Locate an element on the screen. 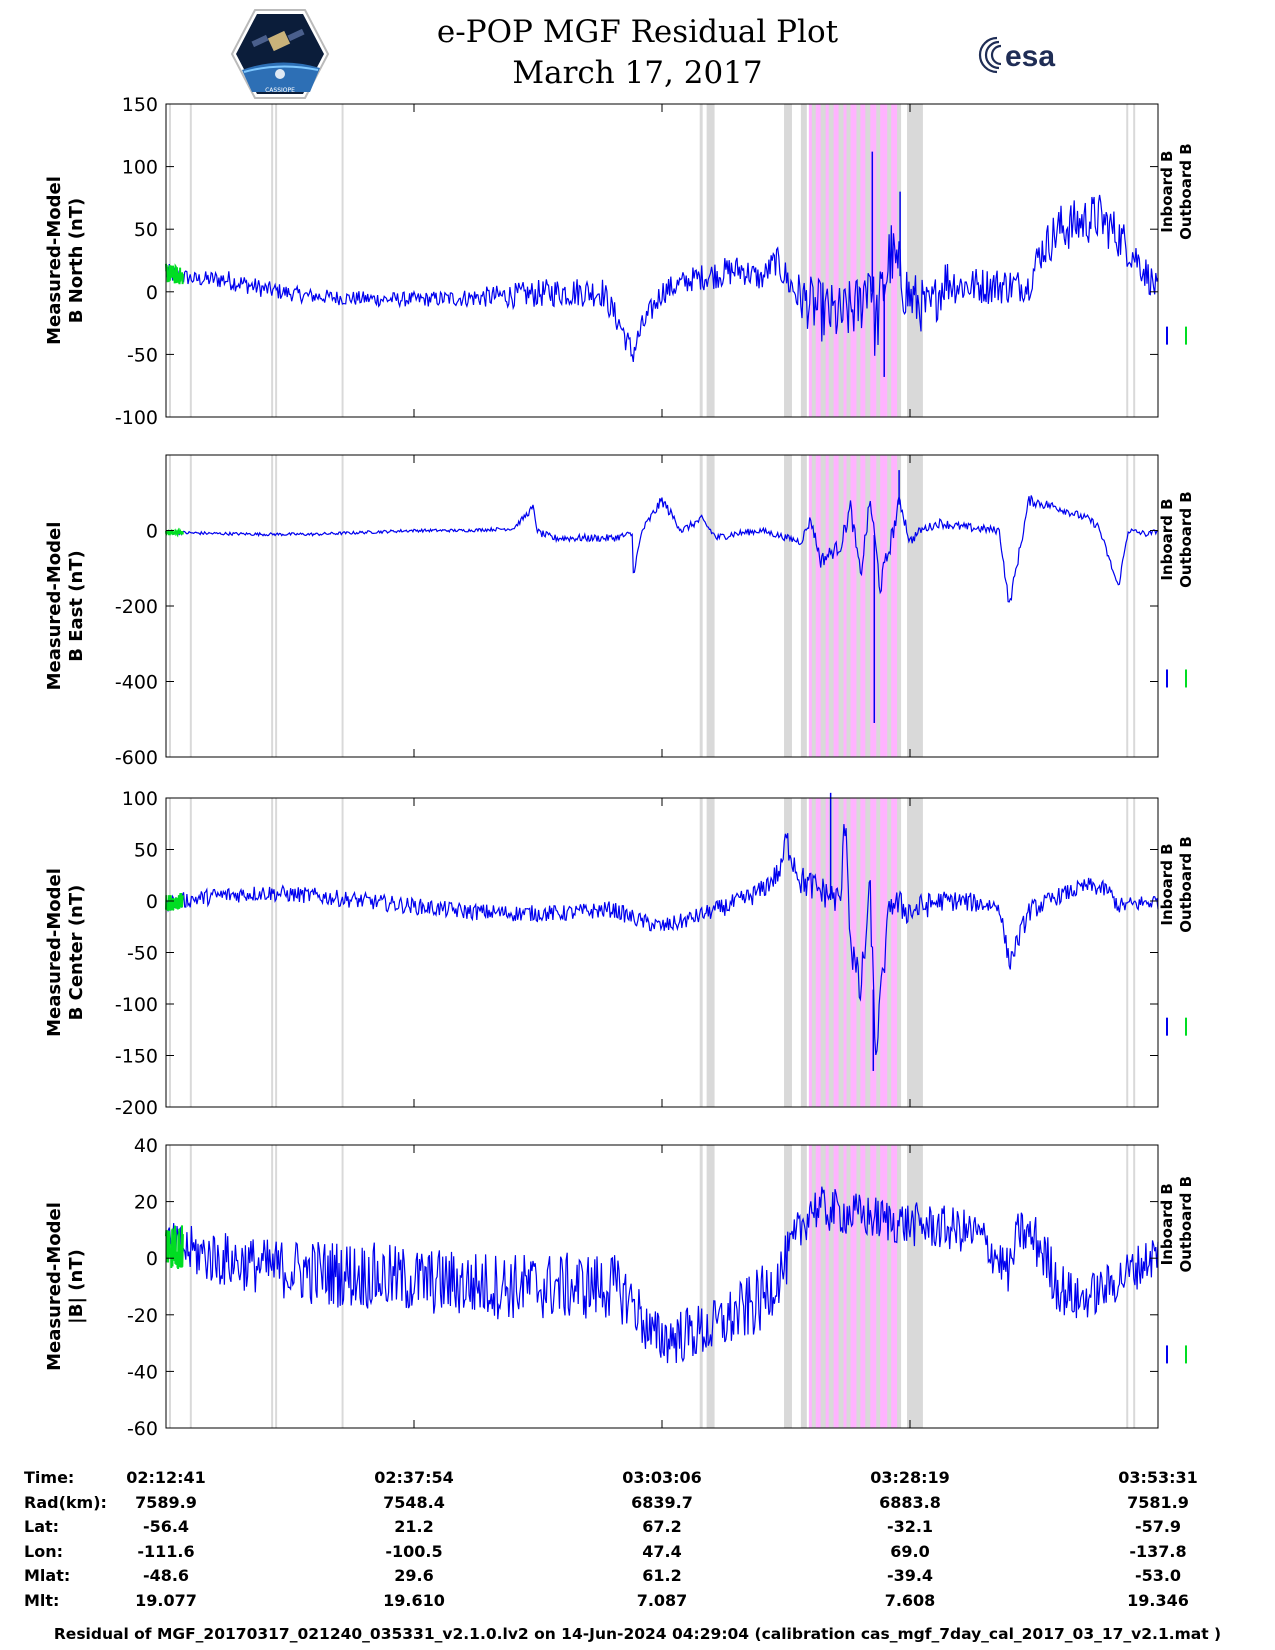 This screenshot has height=1650, width=1275. y-axis-label: Measured-Model|B| (nT) is located at coordinates (65, 1286).